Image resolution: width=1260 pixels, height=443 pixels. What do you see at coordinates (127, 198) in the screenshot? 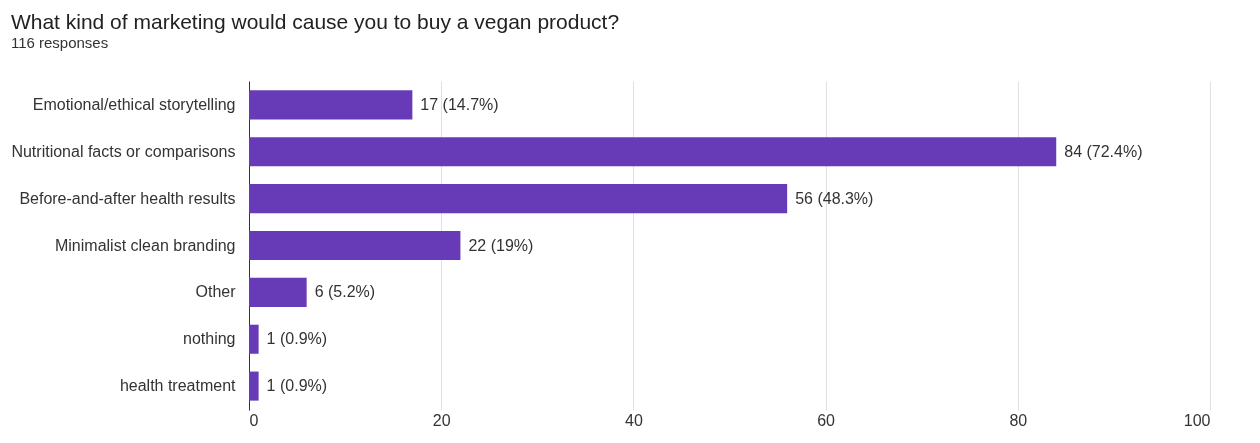
I see `y-tick-label: Before-and-after health results` at bounding box center [127, 198].